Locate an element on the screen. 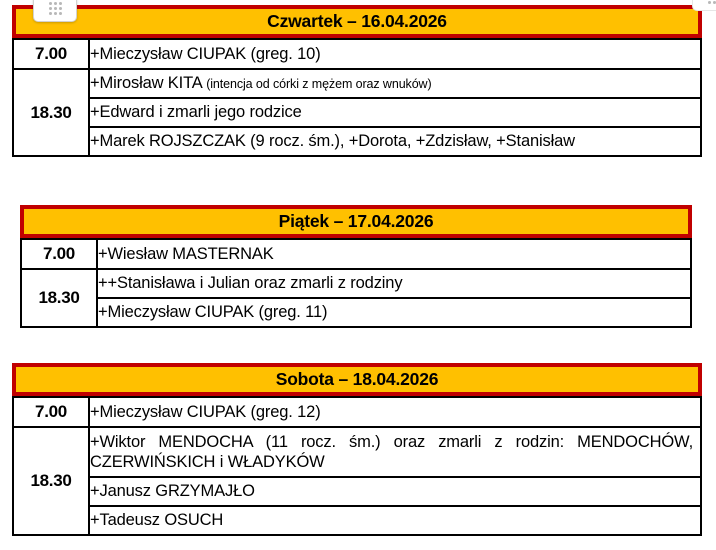 The height and width of the screenshot is (550, 716). table-row: +Janusz GRZYMAJŁO is located at coordinates (357, 491).